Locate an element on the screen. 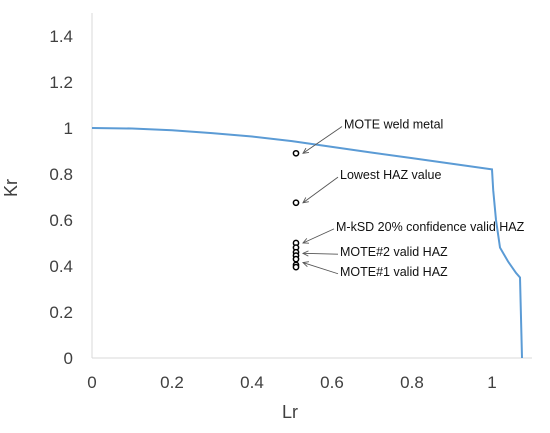 This screenshot has height=433, width=550. y-tick-label: 0.4 is located at coordinates (61, 266).